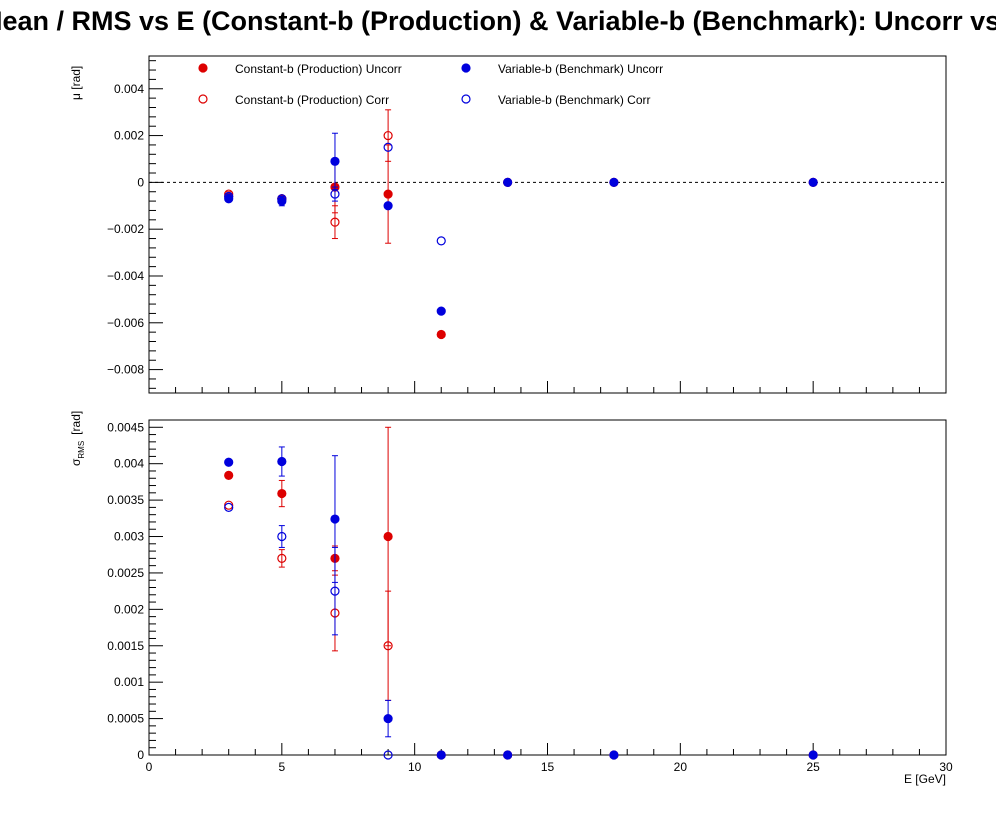 The width and height of the screenshot is (996, 822). Describe the element at coordinates (521, 224) in the screenshot. I see `series-variable-b-benchmark-uncorr` at that location.